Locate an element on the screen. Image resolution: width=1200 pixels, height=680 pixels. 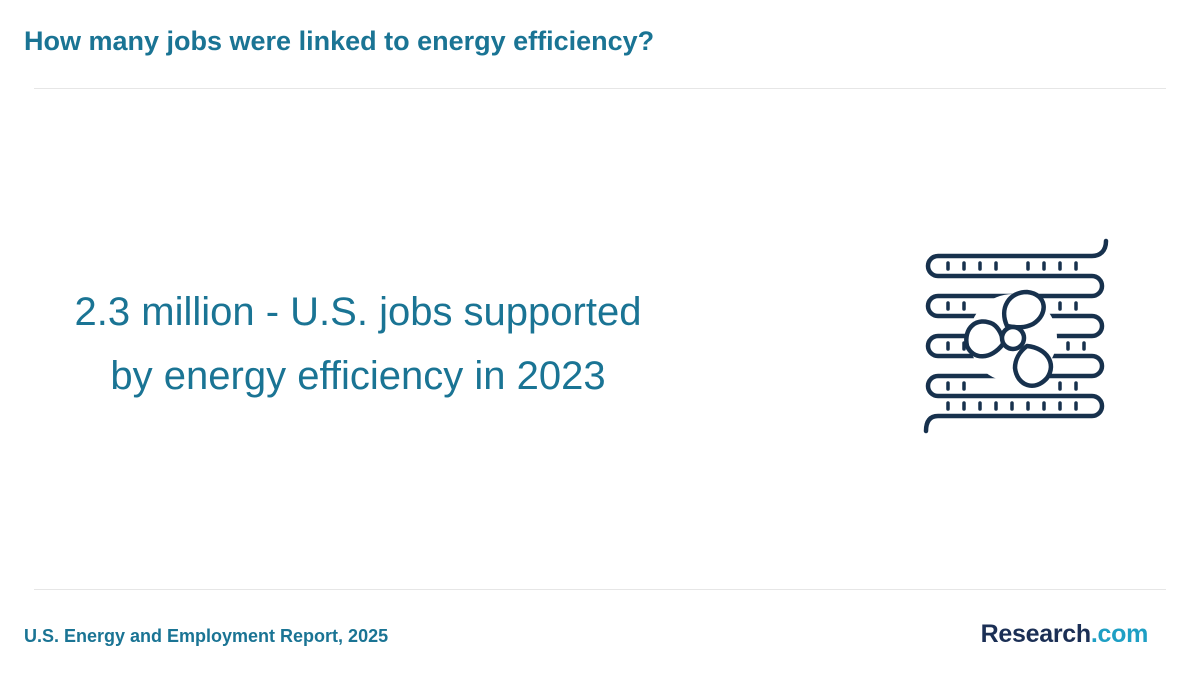
hvac-coil-fan-icon is located at coordinates (1016, 336).